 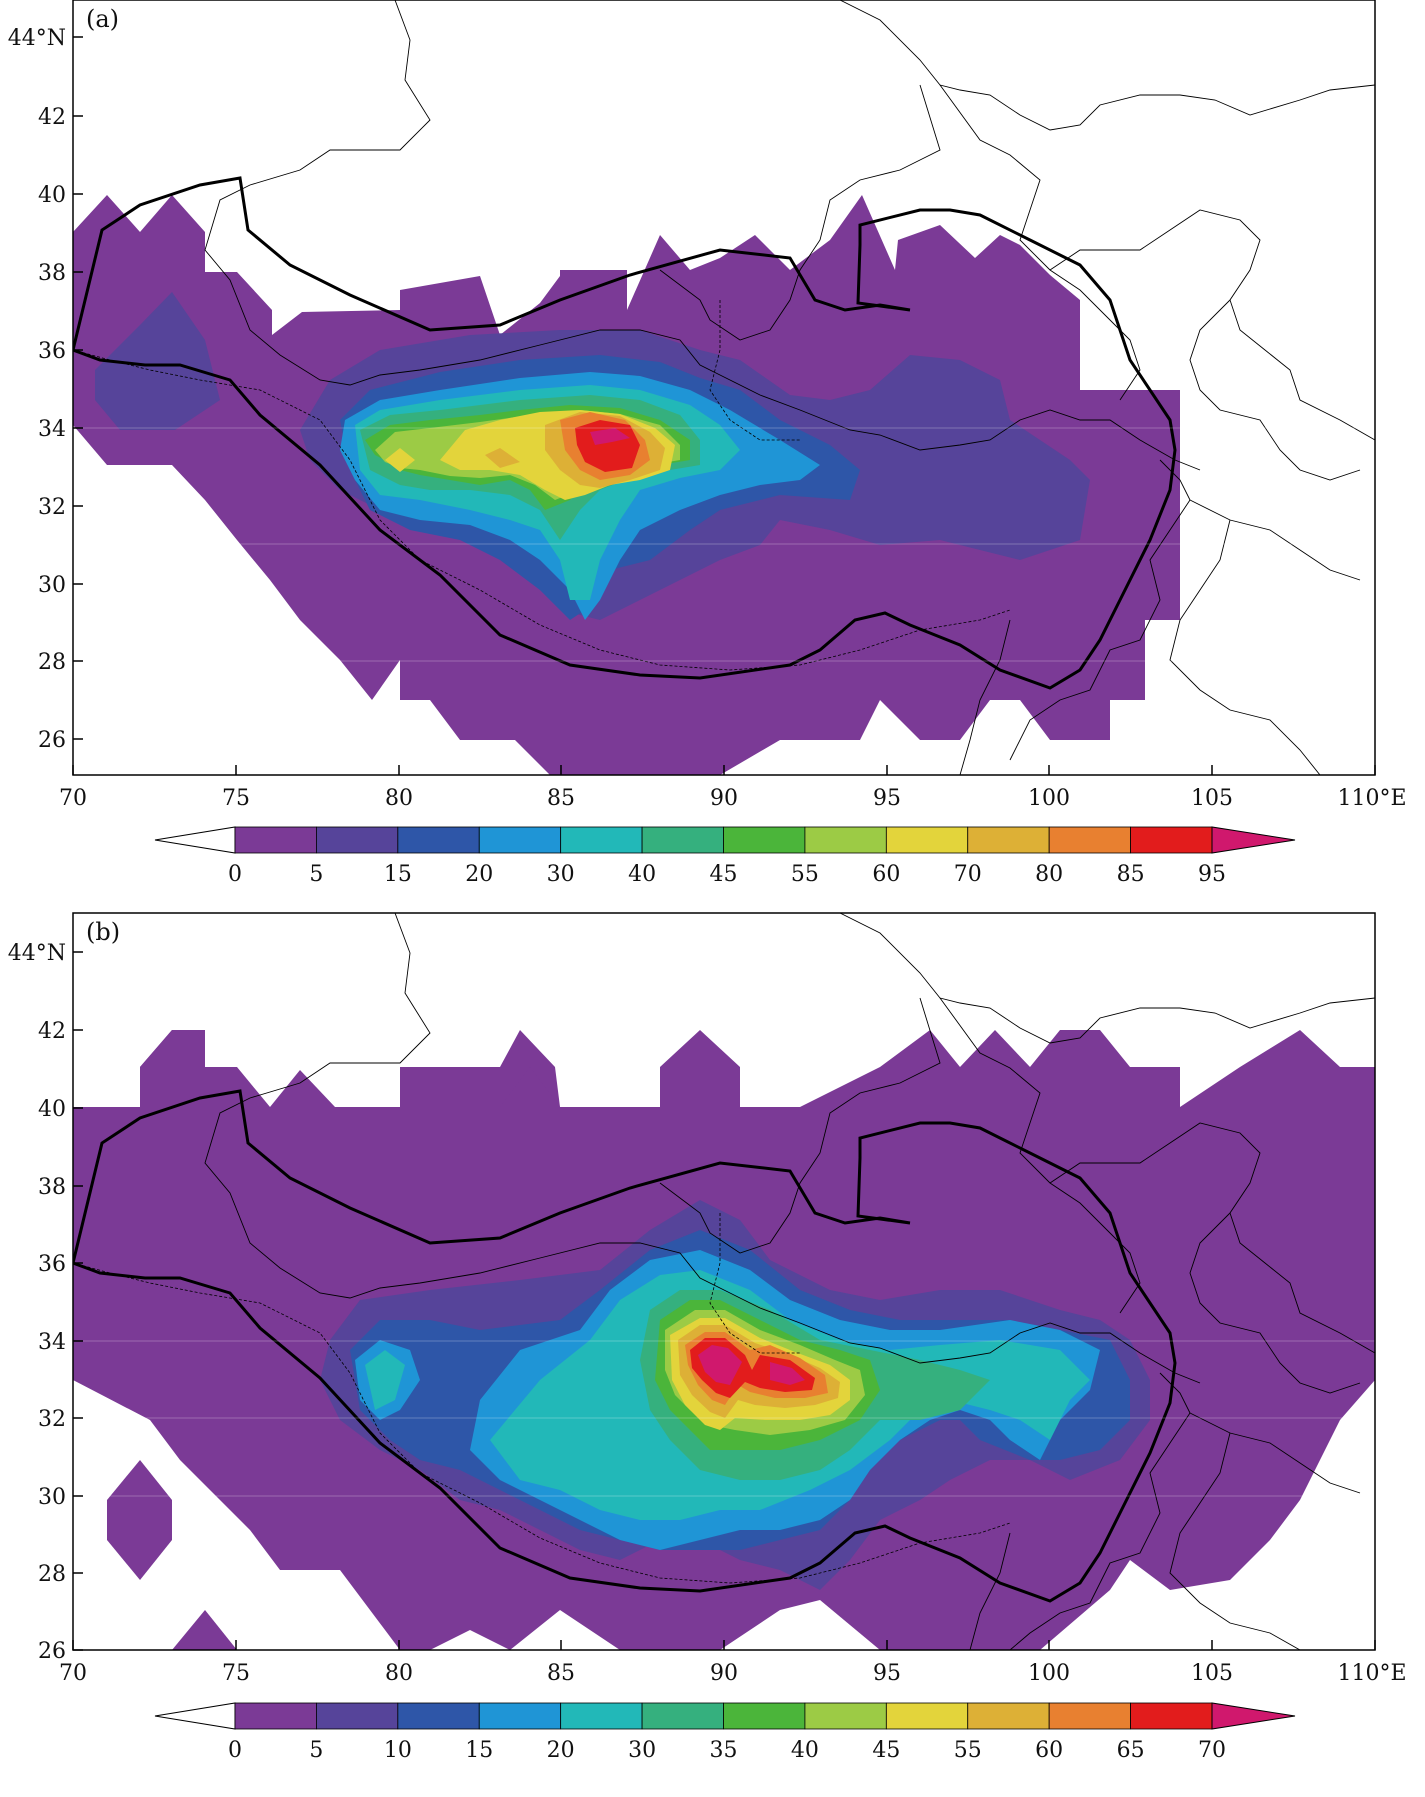 I want to click on panel-a-lon-labels: 70 75 80 85 90 95 100 105 110°E, so click(x=733, y=798).